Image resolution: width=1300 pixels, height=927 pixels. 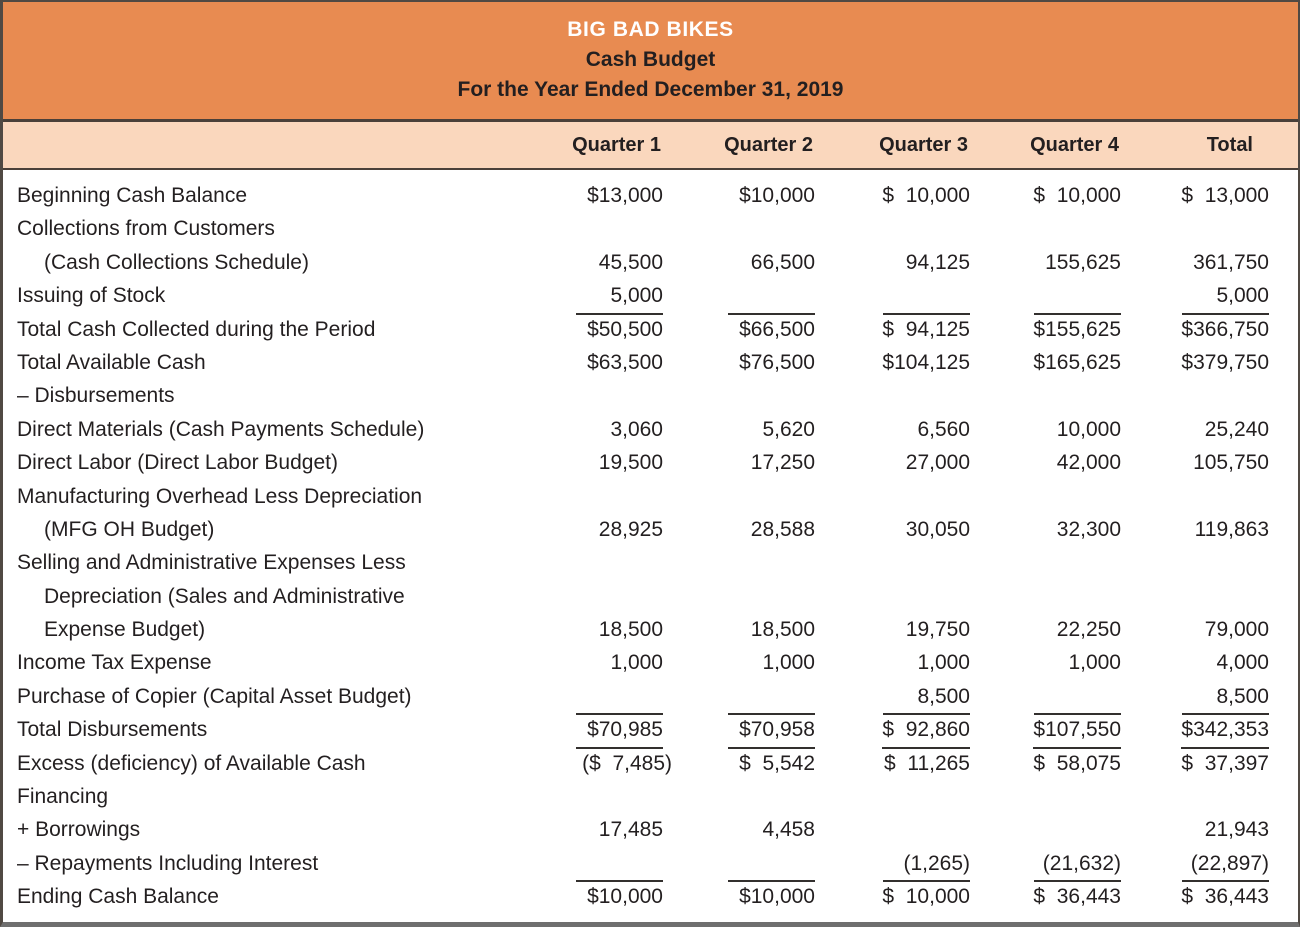 What do you see at coordinates (1195, 462) in the screenshot?
I see `cell-total: 105,750` at bounding box center [1195, 462].